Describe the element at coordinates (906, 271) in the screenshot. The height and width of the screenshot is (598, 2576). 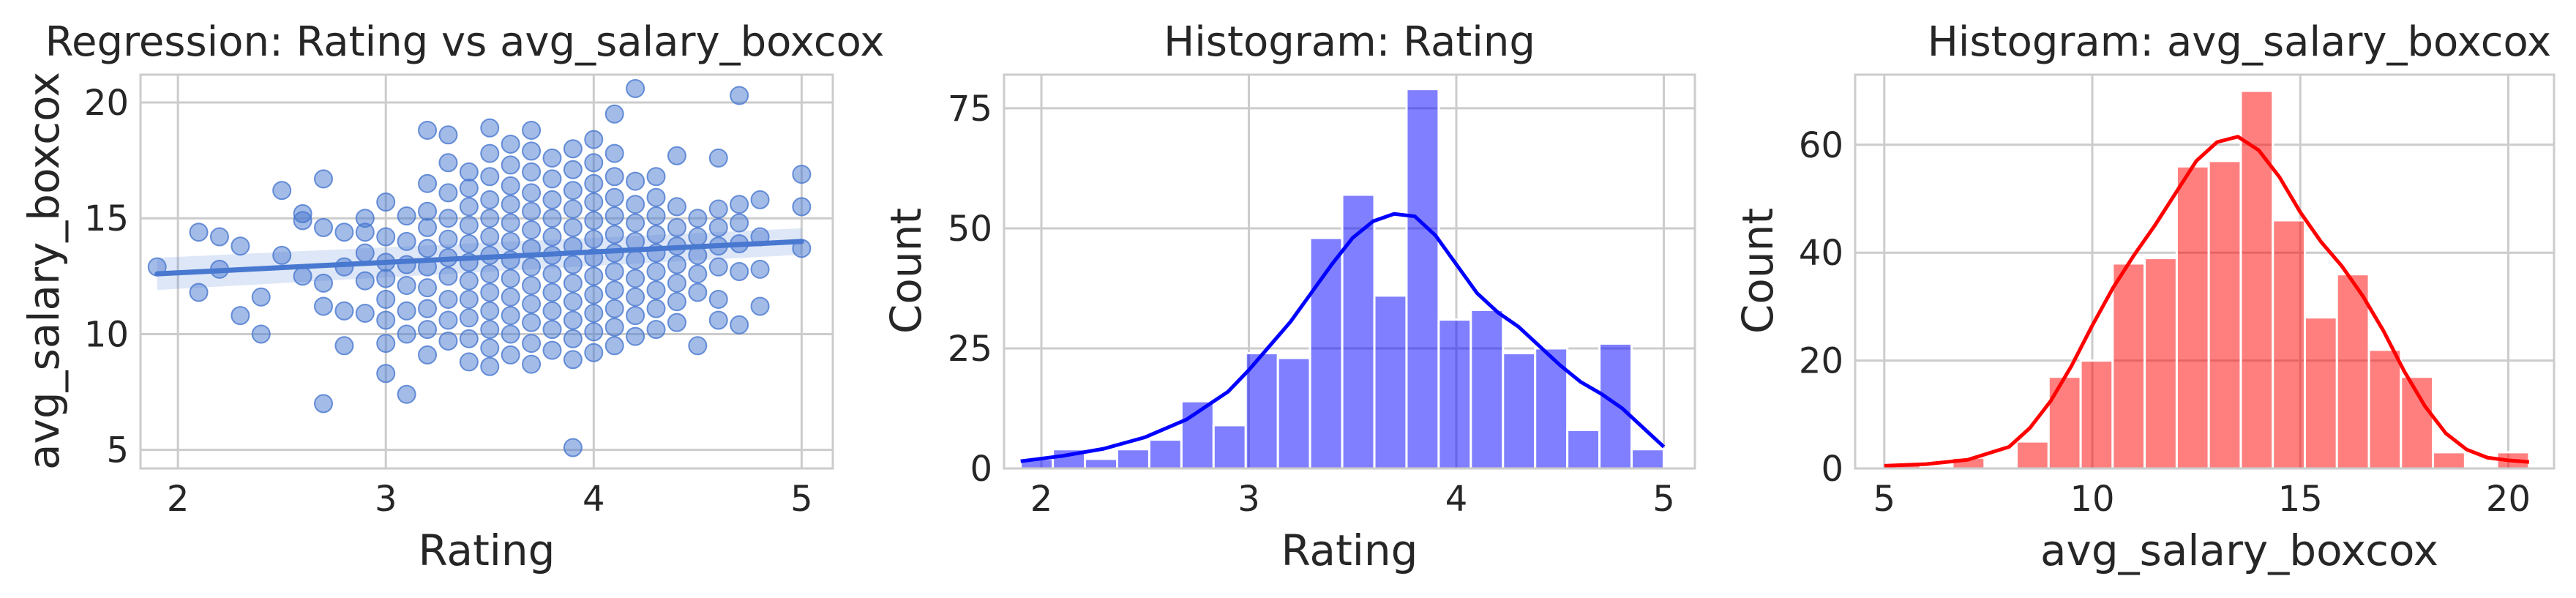
I see `rating-histogram-y-label: Count` at that location.